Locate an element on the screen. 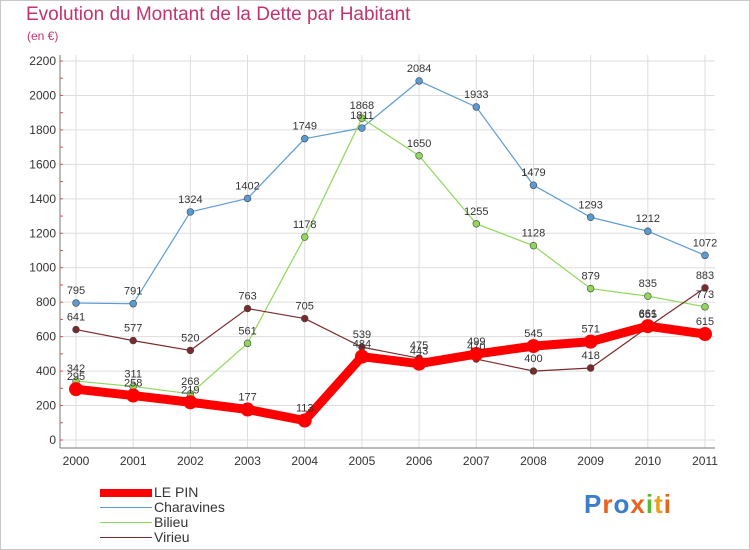 This screenshot has width=750, height=550. x-tick-label: 2008 is located at coordinates (533, 461).